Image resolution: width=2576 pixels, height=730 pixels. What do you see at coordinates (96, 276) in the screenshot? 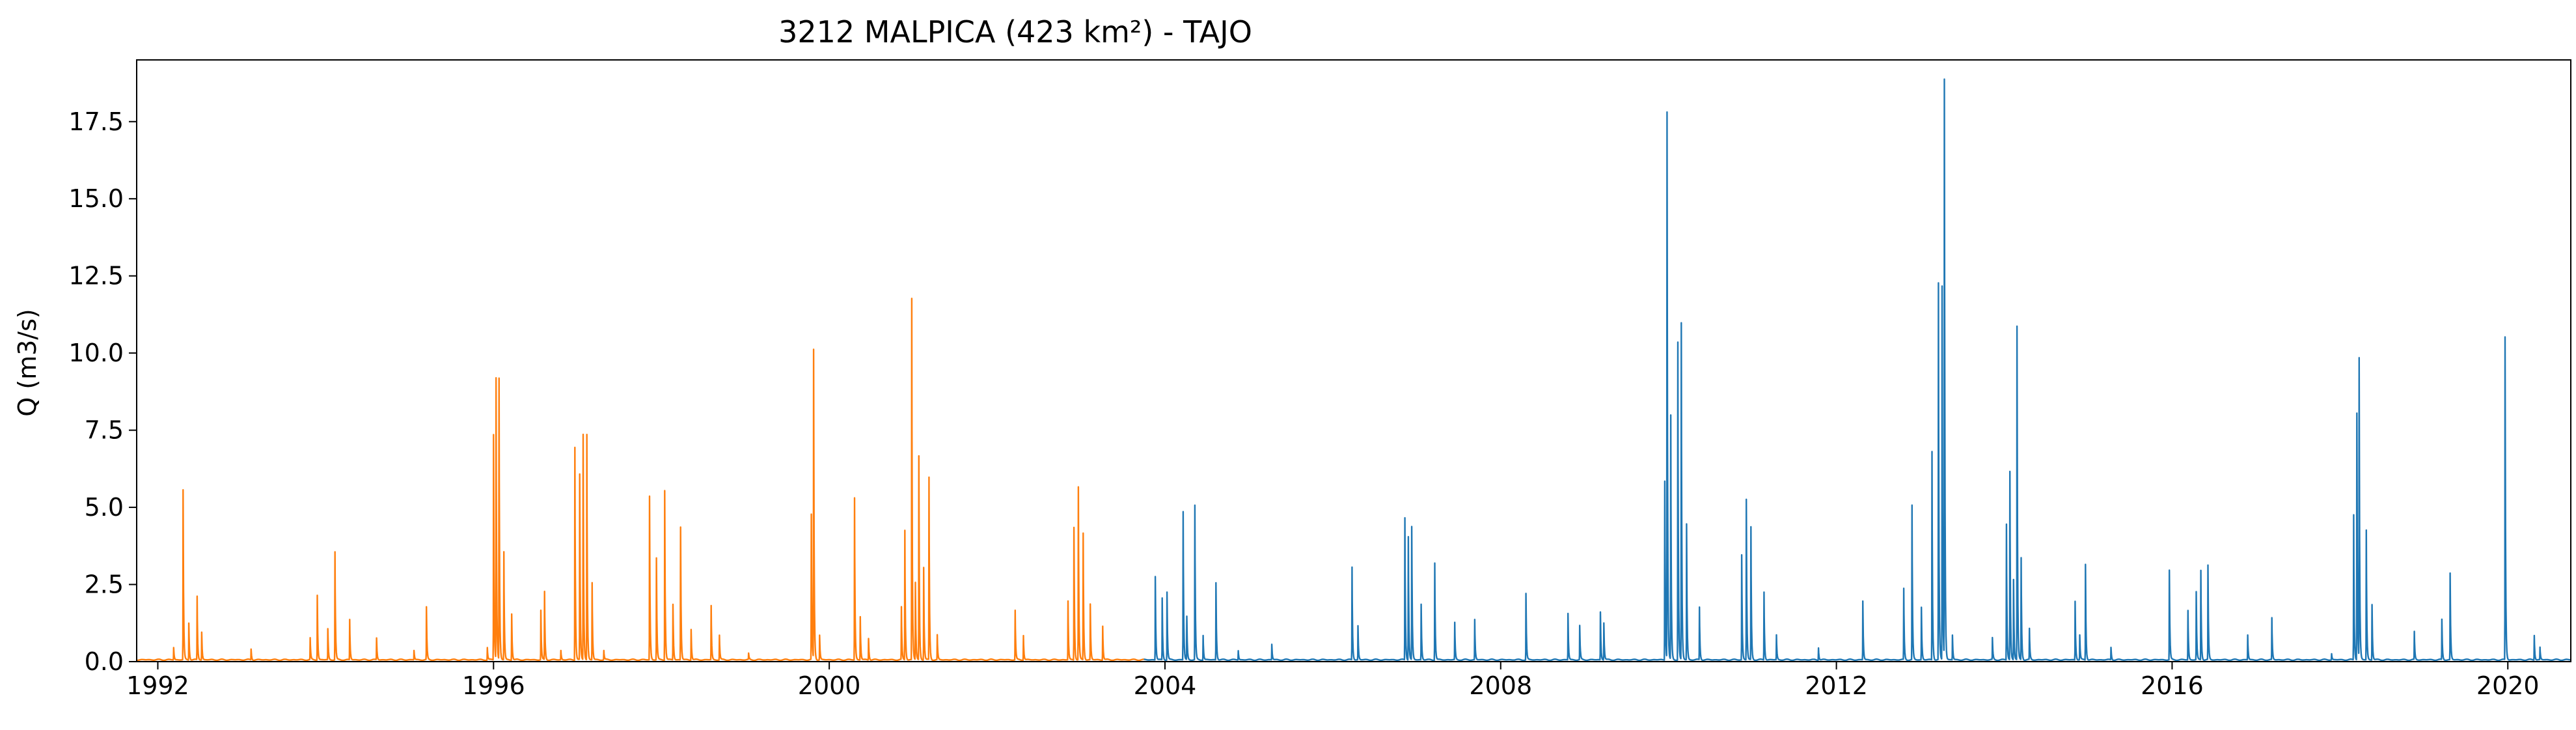
I see `y-tick-label-12.5: 12.5` at bounding box center [96, 276].